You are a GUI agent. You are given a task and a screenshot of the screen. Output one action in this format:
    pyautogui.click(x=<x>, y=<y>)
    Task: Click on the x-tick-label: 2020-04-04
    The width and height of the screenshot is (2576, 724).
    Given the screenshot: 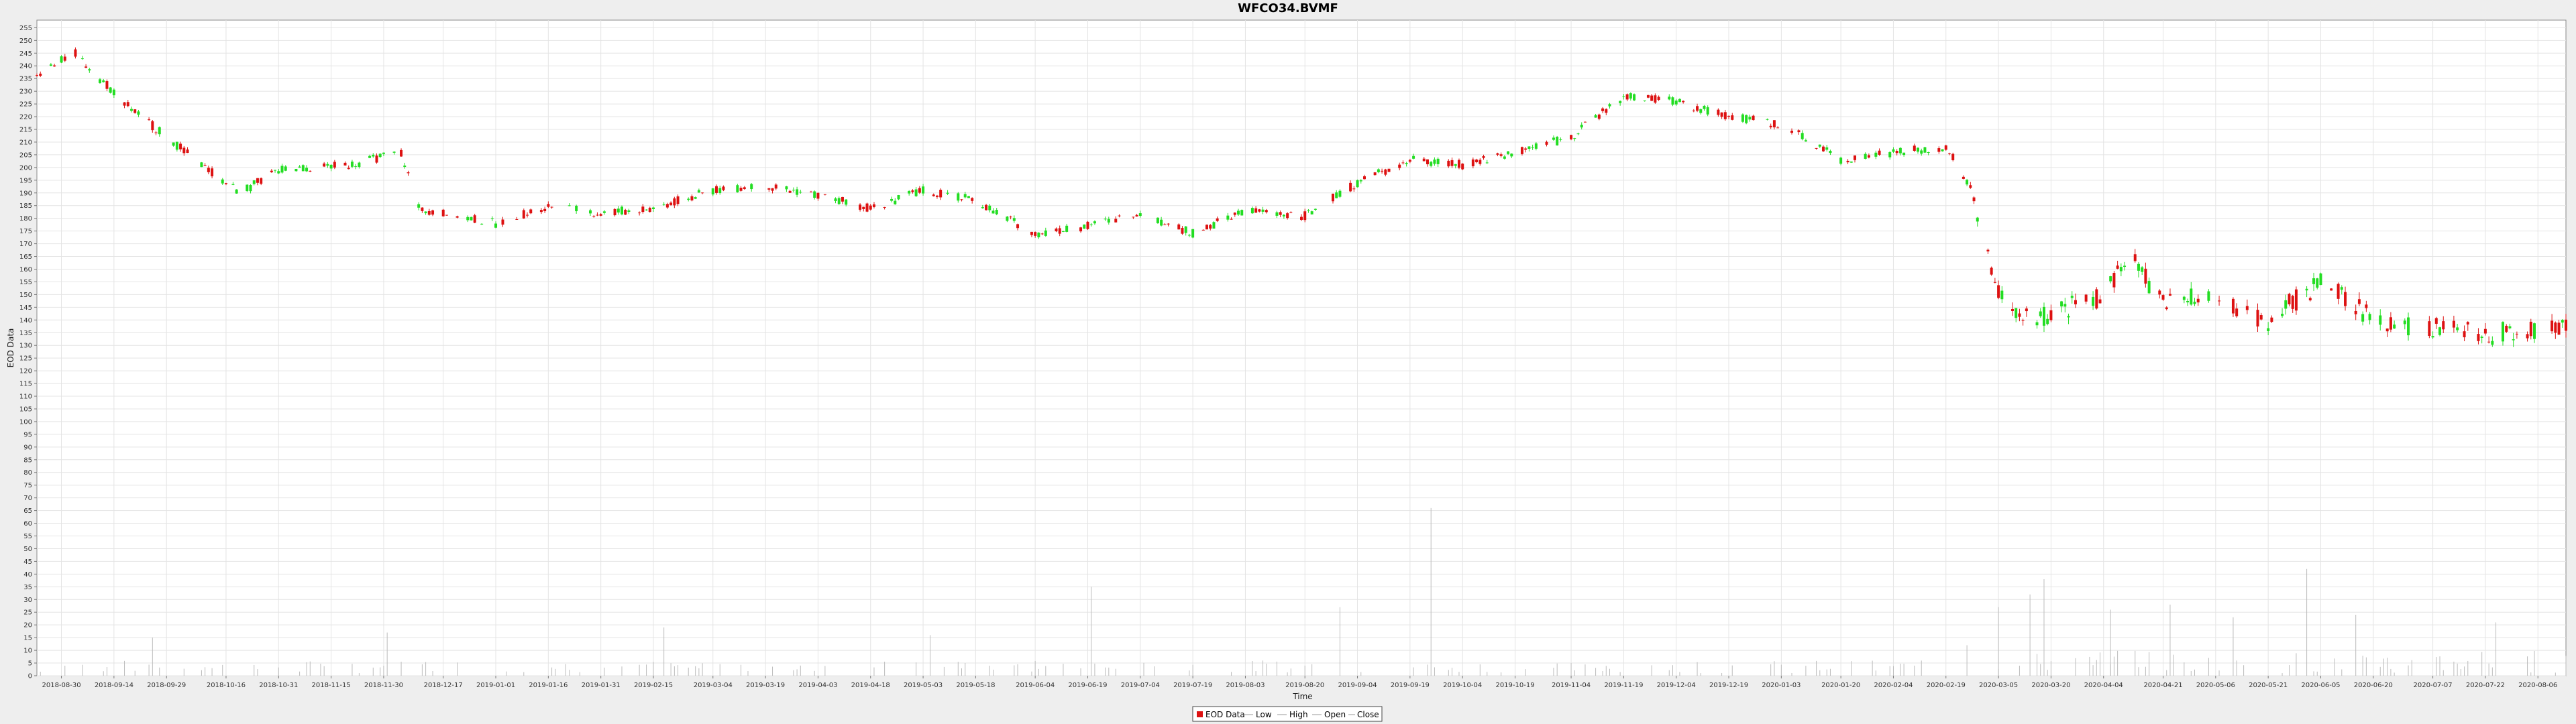 What is the action you would take?
    pyautogui.click(x=2103, y=685)
    